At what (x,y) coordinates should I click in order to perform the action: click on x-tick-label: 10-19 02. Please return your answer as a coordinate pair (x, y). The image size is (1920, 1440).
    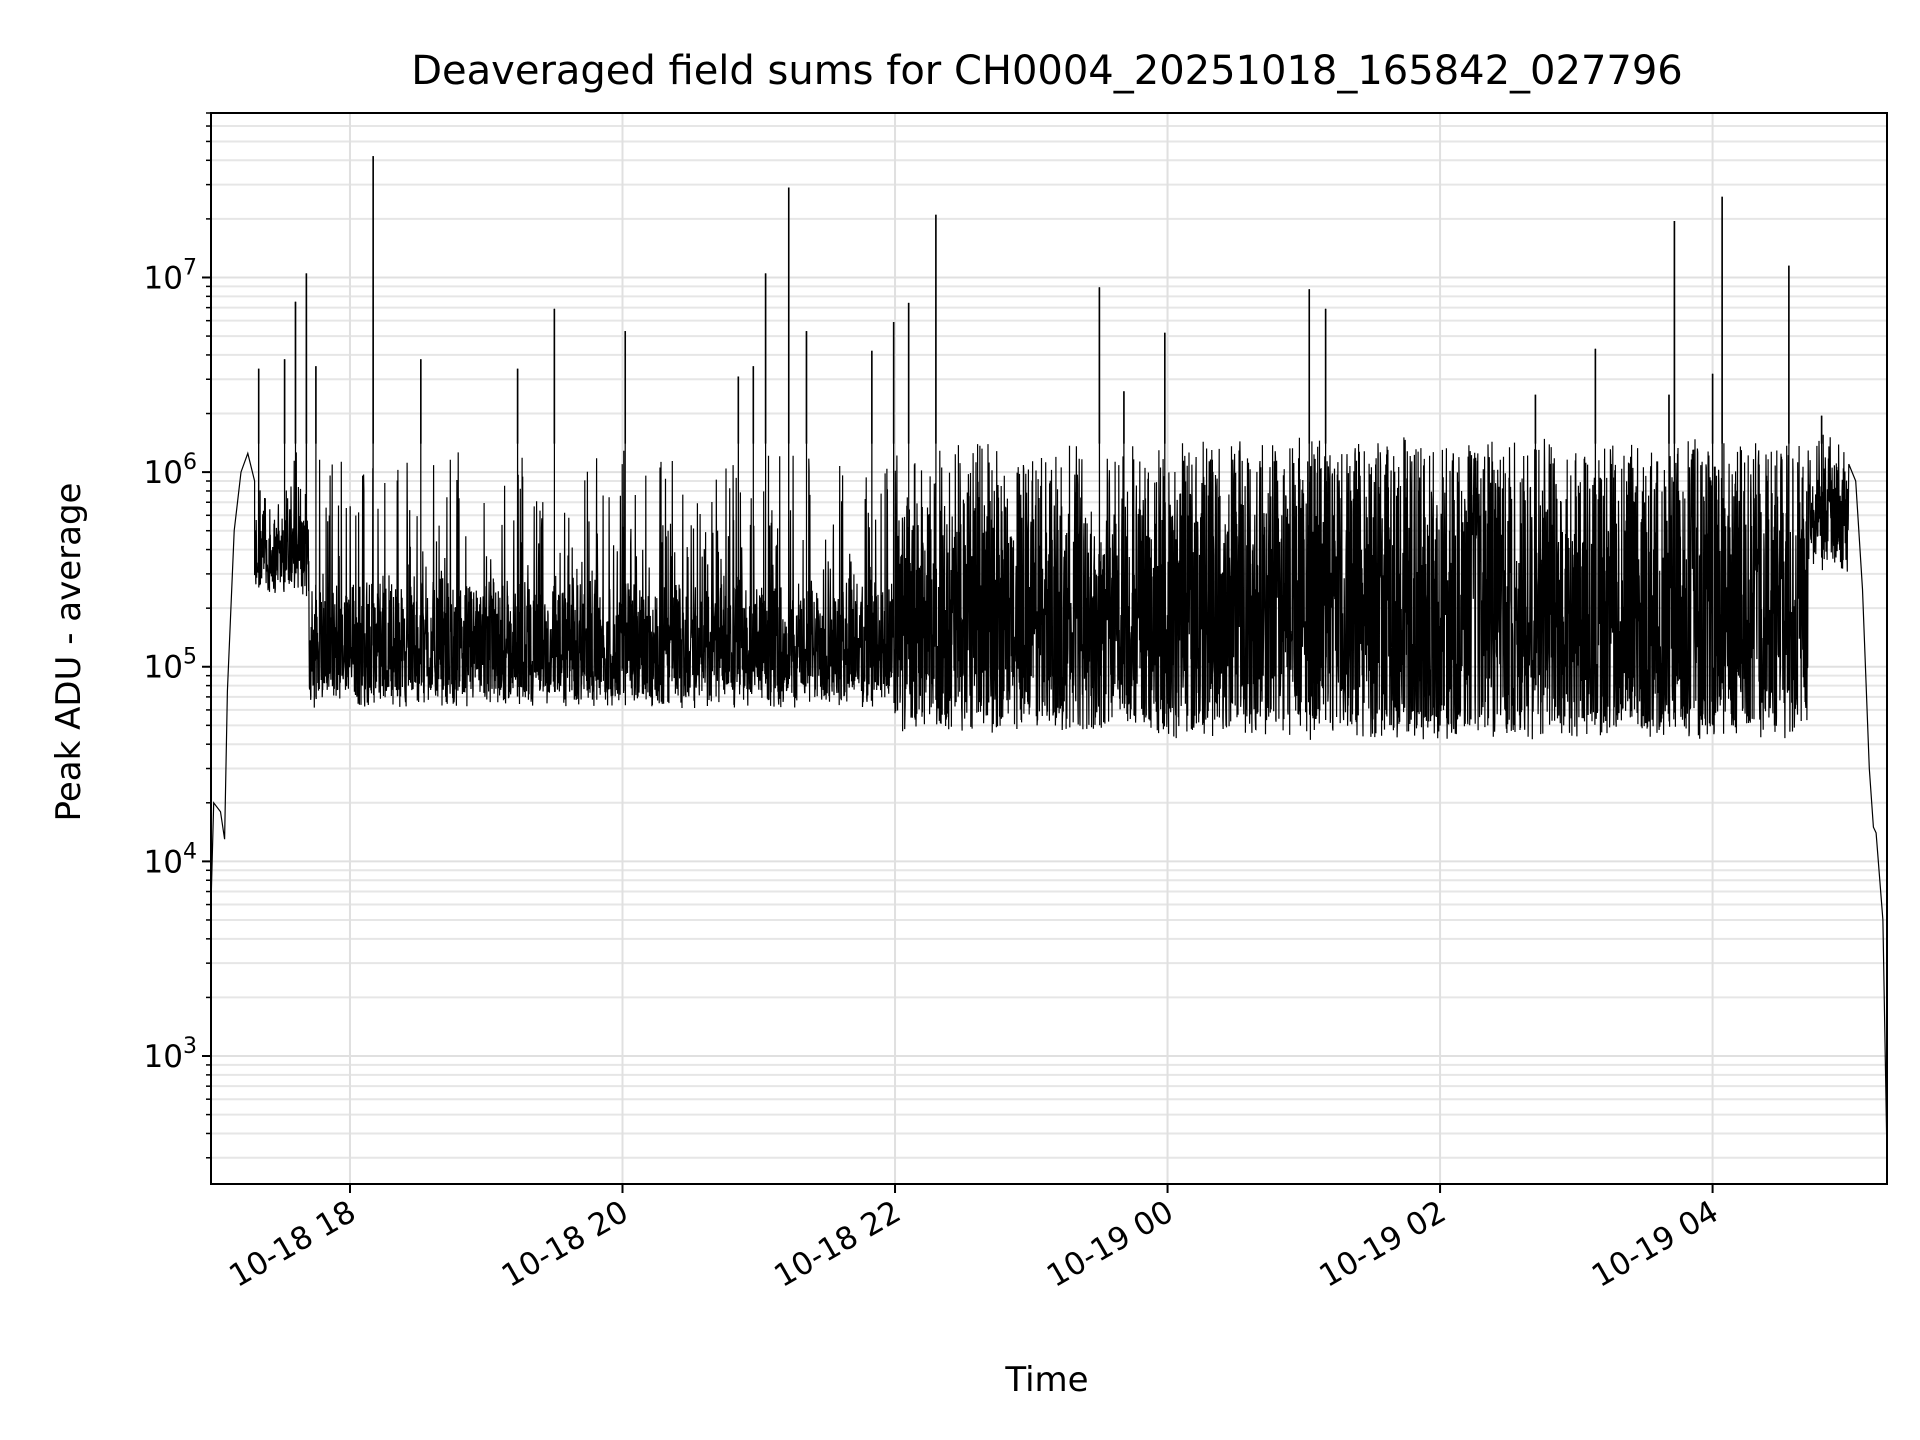
    Looking at the image, I should click on (1382, 1244).